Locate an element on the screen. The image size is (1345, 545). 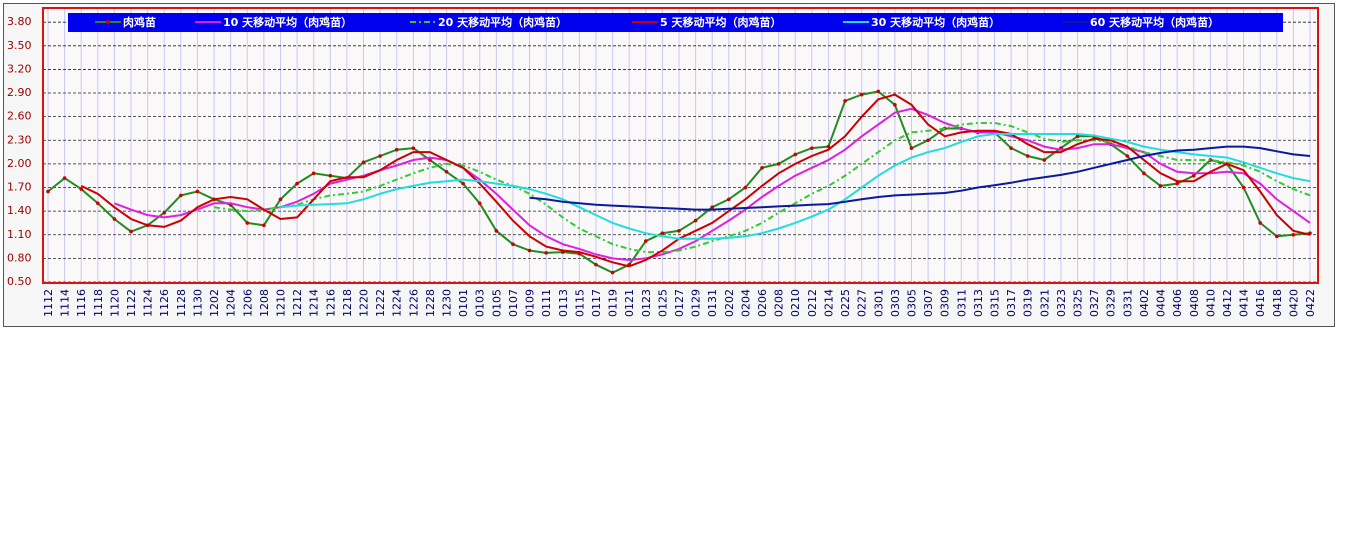
series-line is located at coordinates (920, 178).